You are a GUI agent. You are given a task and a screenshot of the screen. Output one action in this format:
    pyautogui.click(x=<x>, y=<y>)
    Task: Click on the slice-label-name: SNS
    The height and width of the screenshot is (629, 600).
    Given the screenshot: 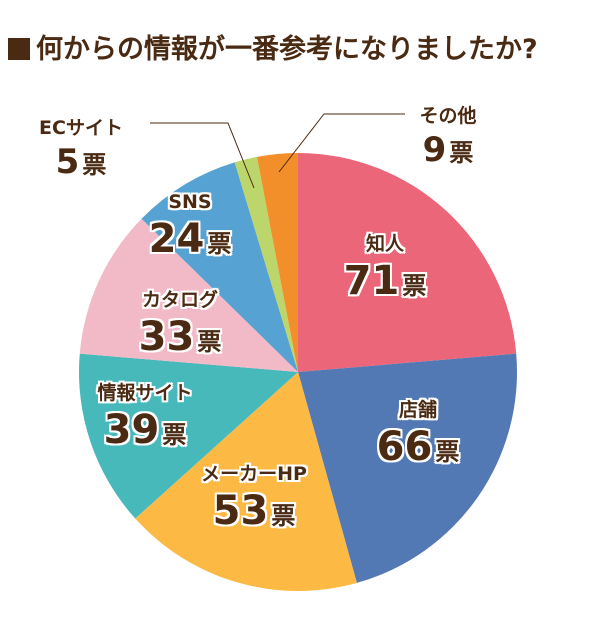 What is the action you would take?
    pyautogui.click(x=190, y=202)
    